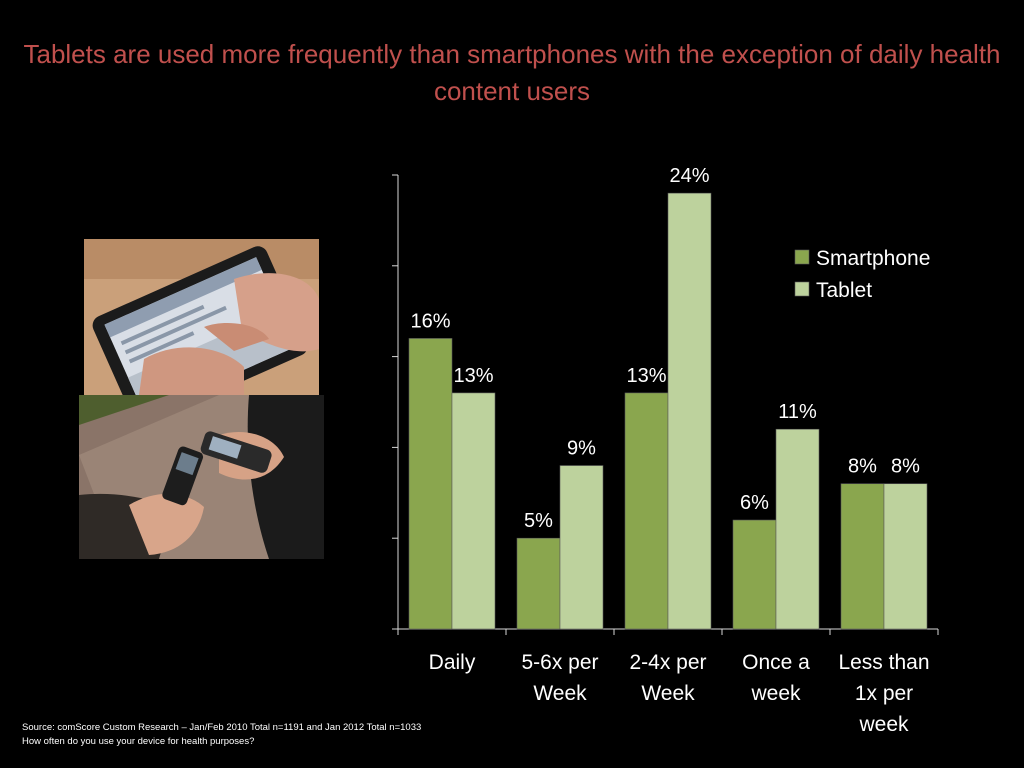 This screenshot has width=1024, height=768. What do you see at coordinates (201, 477) in the screenshot?
I see `smartphones-photo` at bounding box center [201, 477].